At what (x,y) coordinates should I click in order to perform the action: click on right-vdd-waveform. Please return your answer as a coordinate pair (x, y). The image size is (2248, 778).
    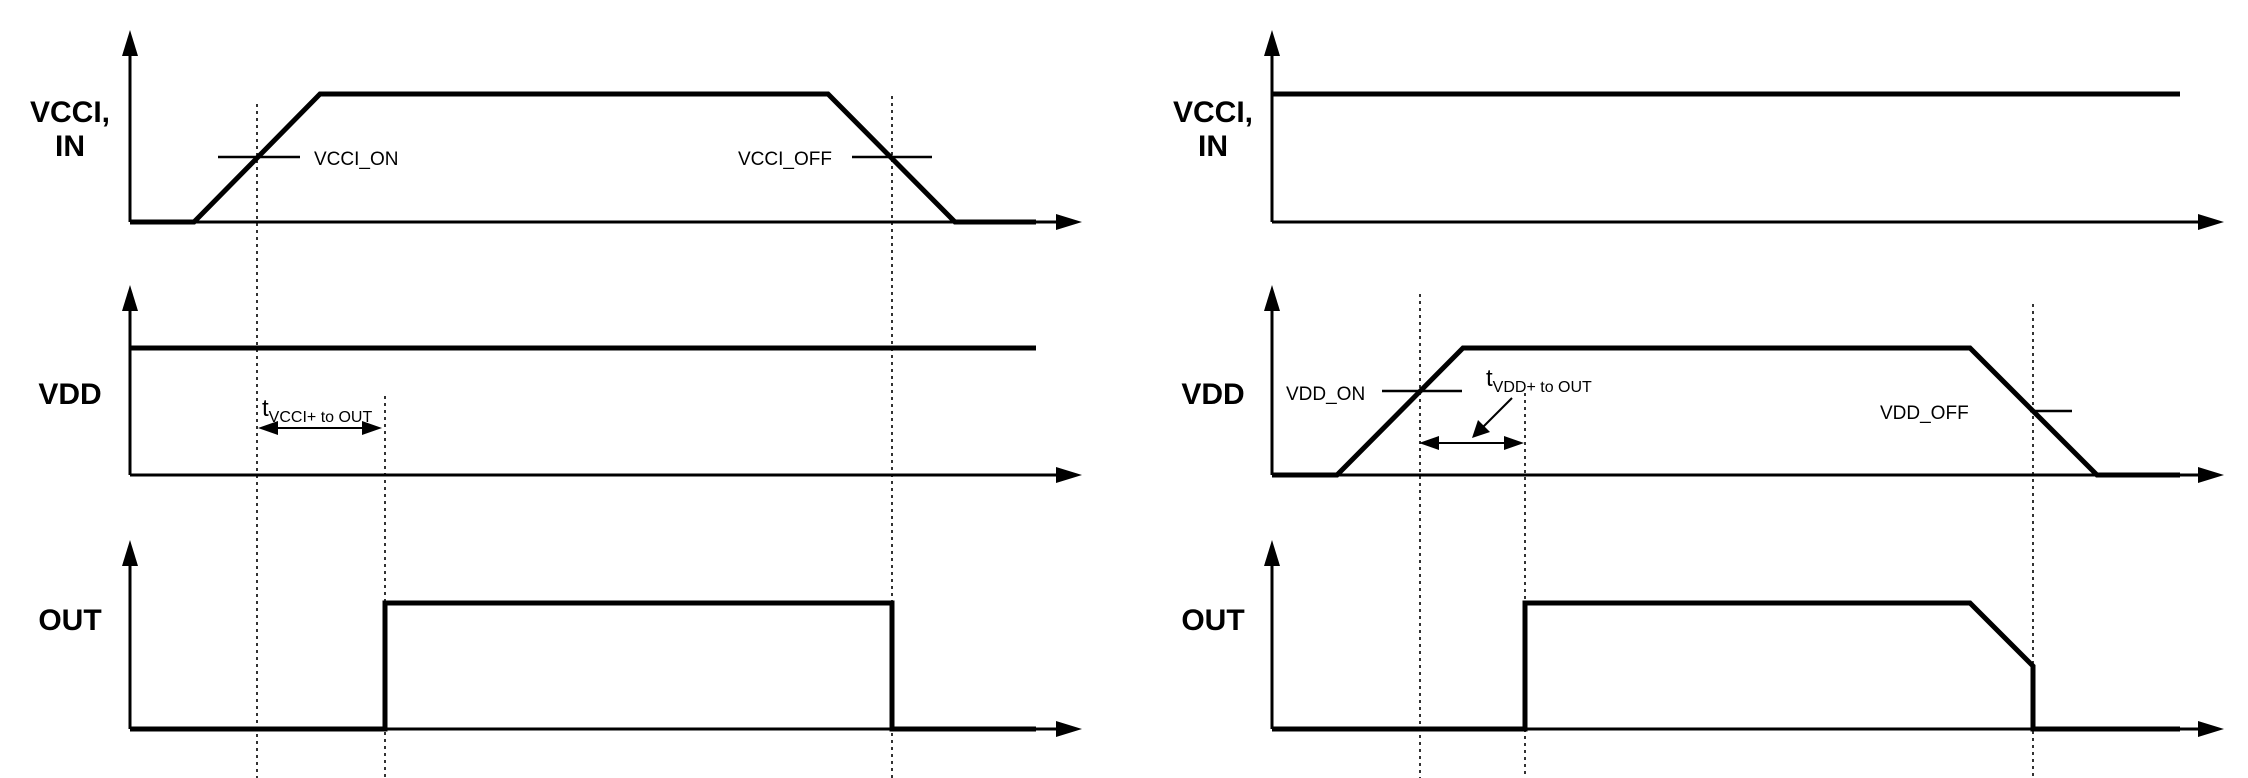
    Looking at the image, I should click on (1726, 411).